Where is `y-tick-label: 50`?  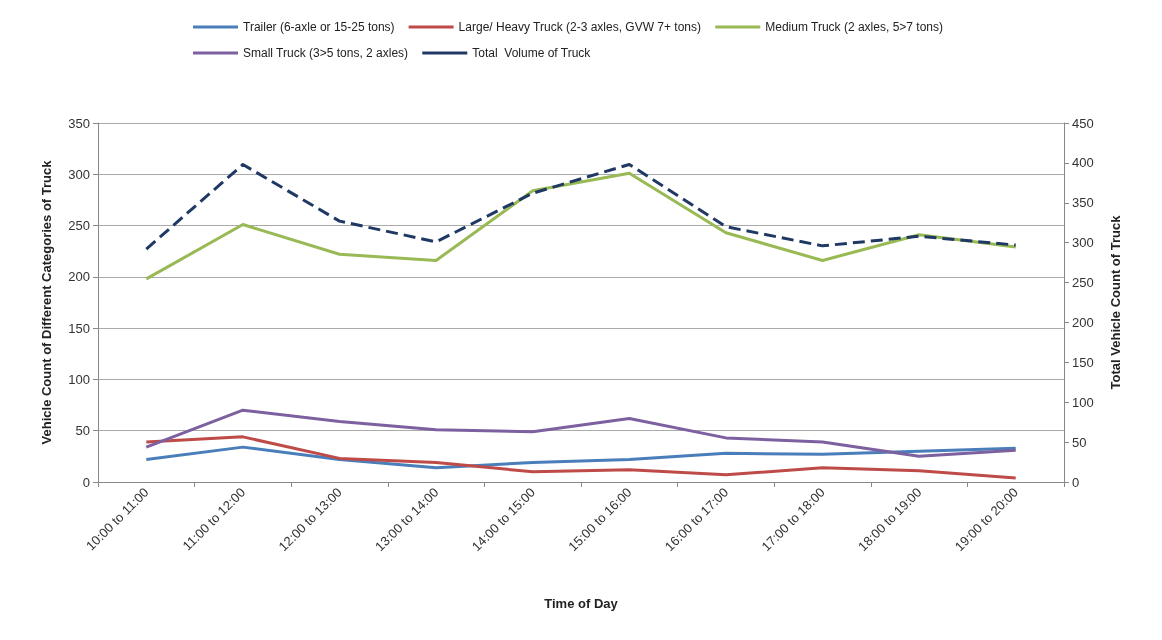 y-tick-label: 50 is located at coordinates (82, 431).